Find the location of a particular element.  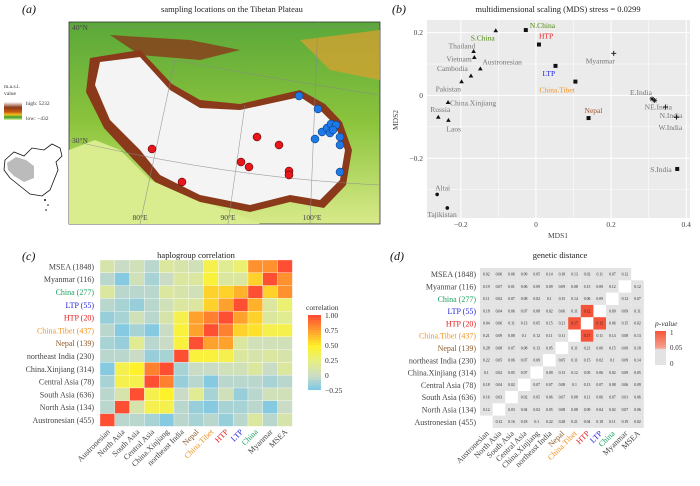

row-label: LTP (55) is located at coordinates (461, 311).